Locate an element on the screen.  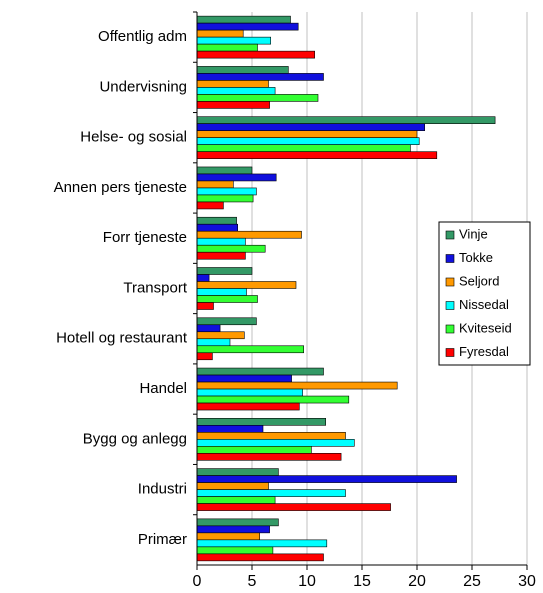
x-tick-label: 15 is located at coordinates (362, 581).